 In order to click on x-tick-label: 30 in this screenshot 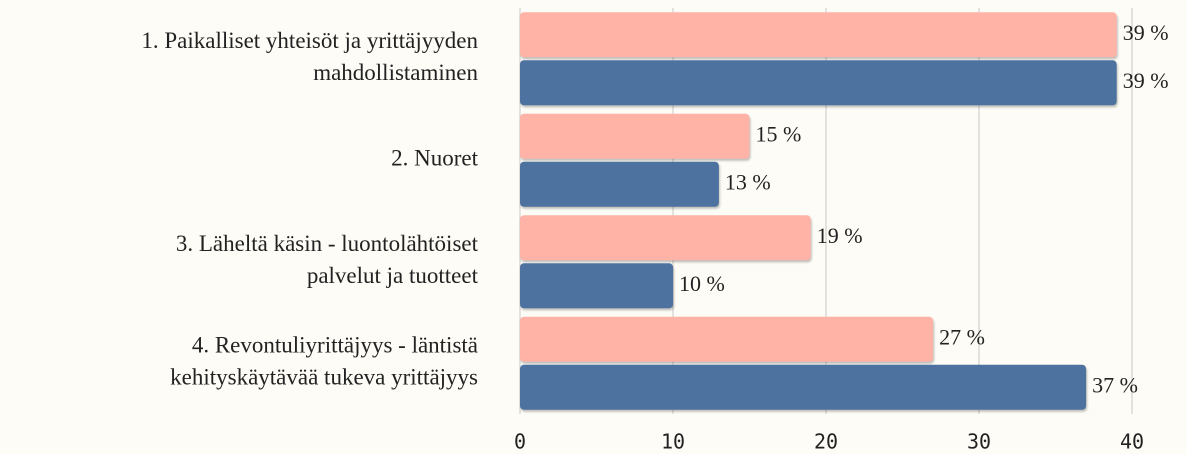, I will do `click(979, 442)`.